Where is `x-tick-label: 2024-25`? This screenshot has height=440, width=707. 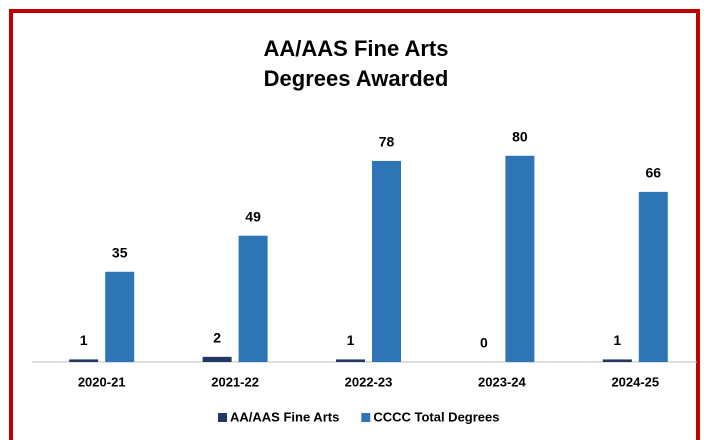
x-tick-label: 2024-25 is located at coordinates (635, 381).